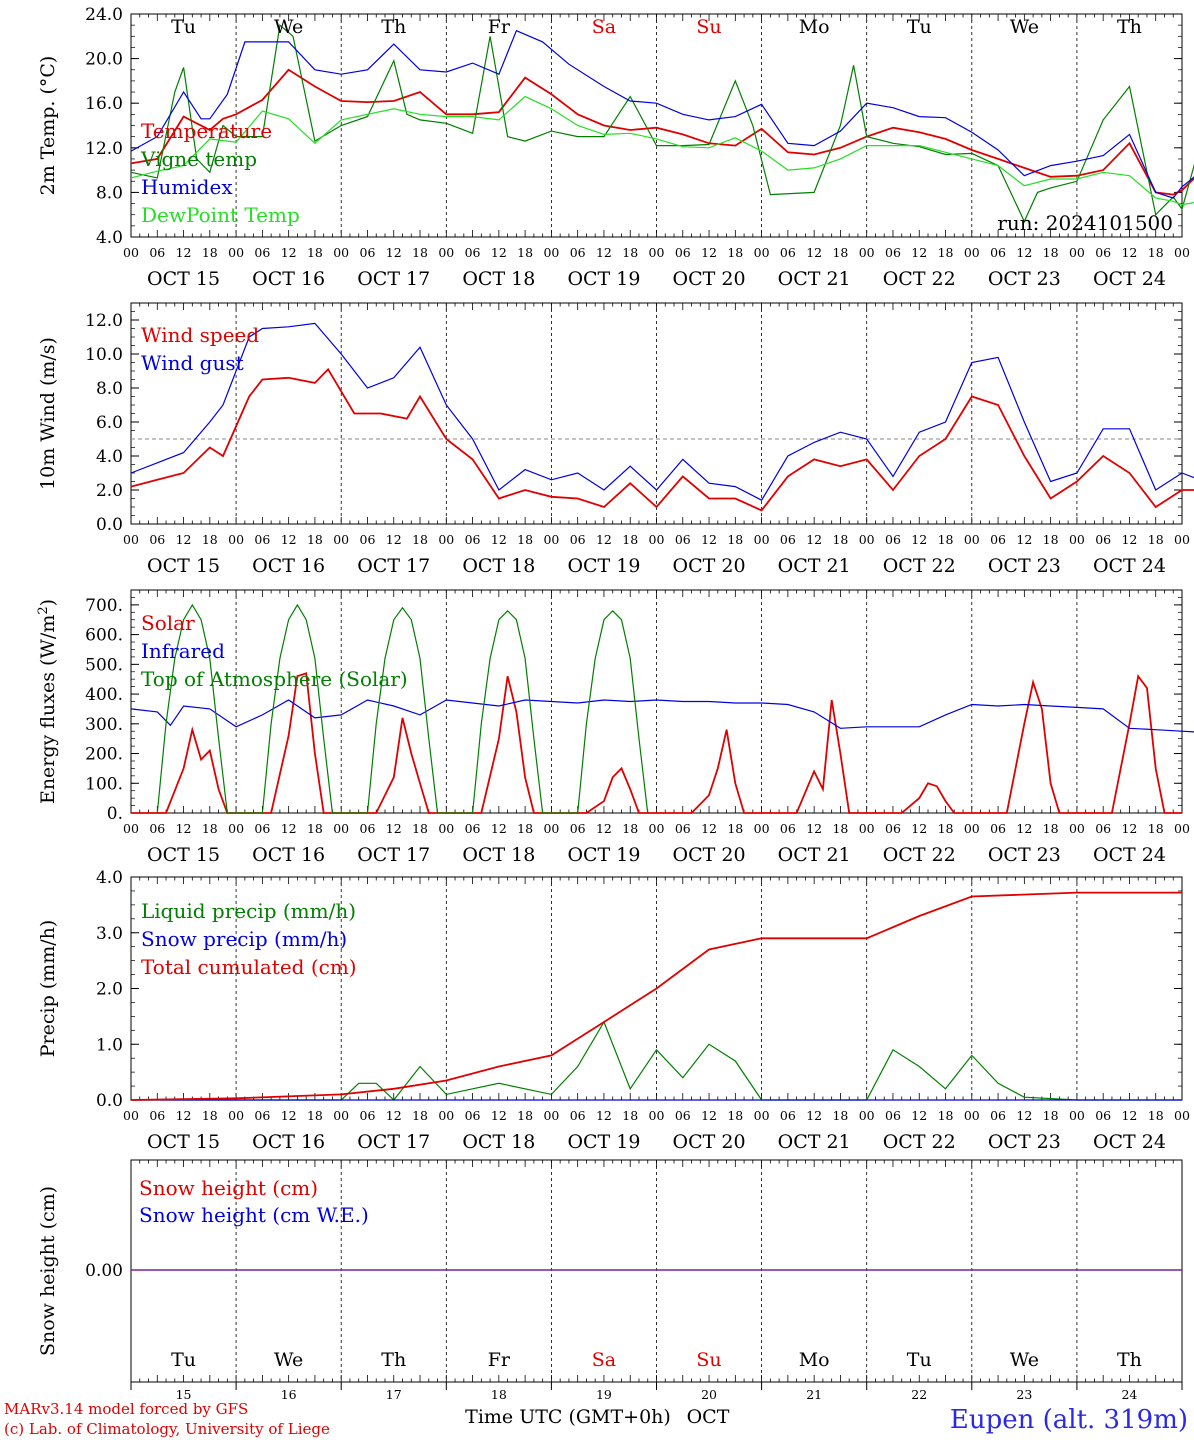  What do you see at coordinates (708, 1417) in the screenshot?
I see `month-label: OCT` at bounding box center [708, 1417].